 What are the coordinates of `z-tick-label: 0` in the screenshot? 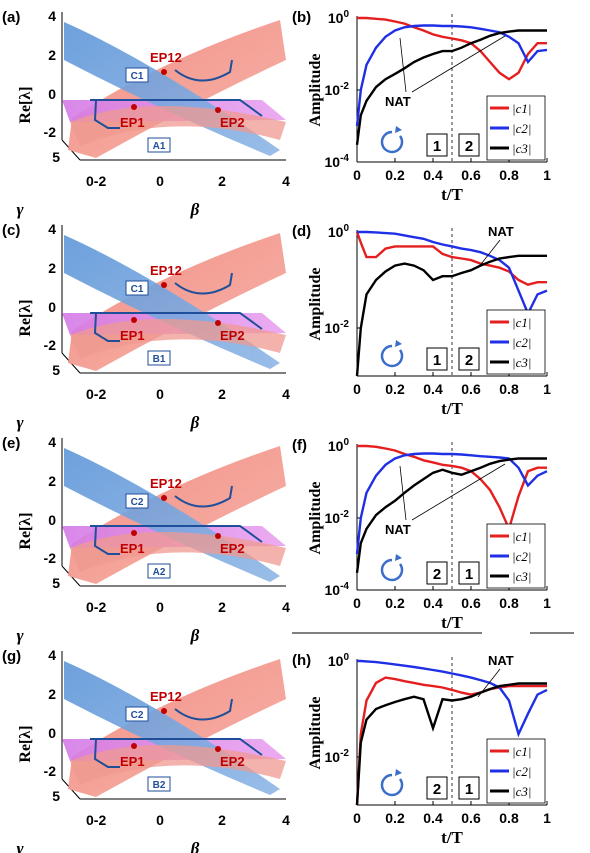 It's located at (52, 307).